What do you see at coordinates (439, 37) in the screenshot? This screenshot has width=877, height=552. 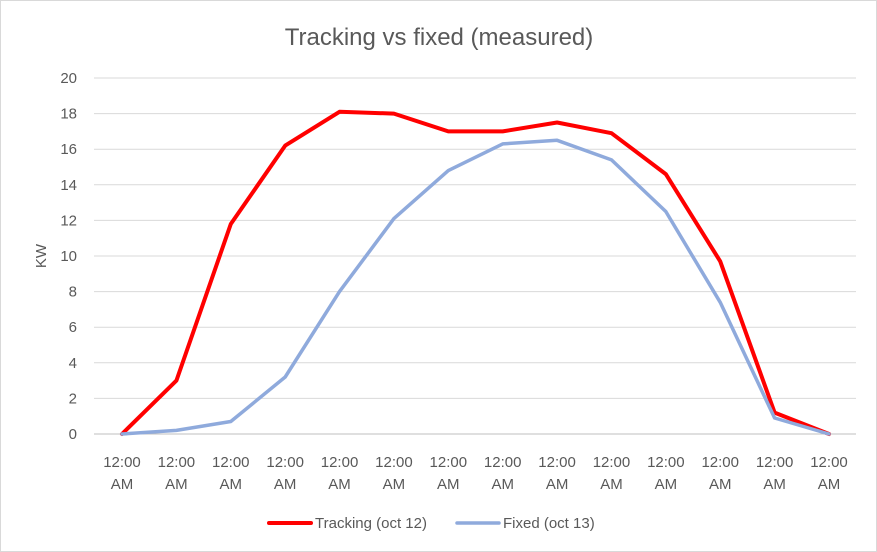 I see `chart-title: Tracking vs fixed (measured)` at bounding box center [439, 37].